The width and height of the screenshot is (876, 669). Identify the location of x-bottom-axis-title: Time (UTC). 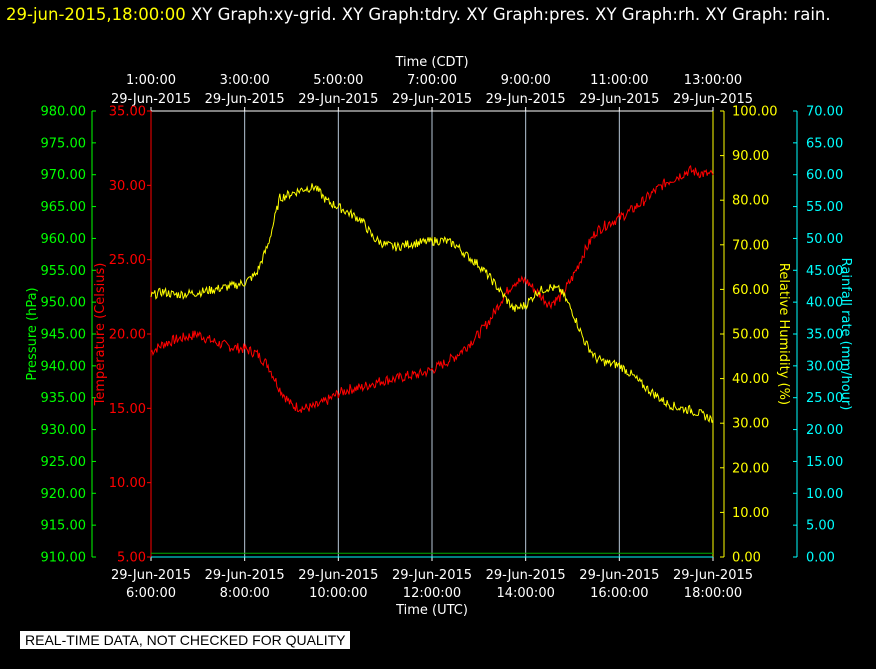
(431, 610).